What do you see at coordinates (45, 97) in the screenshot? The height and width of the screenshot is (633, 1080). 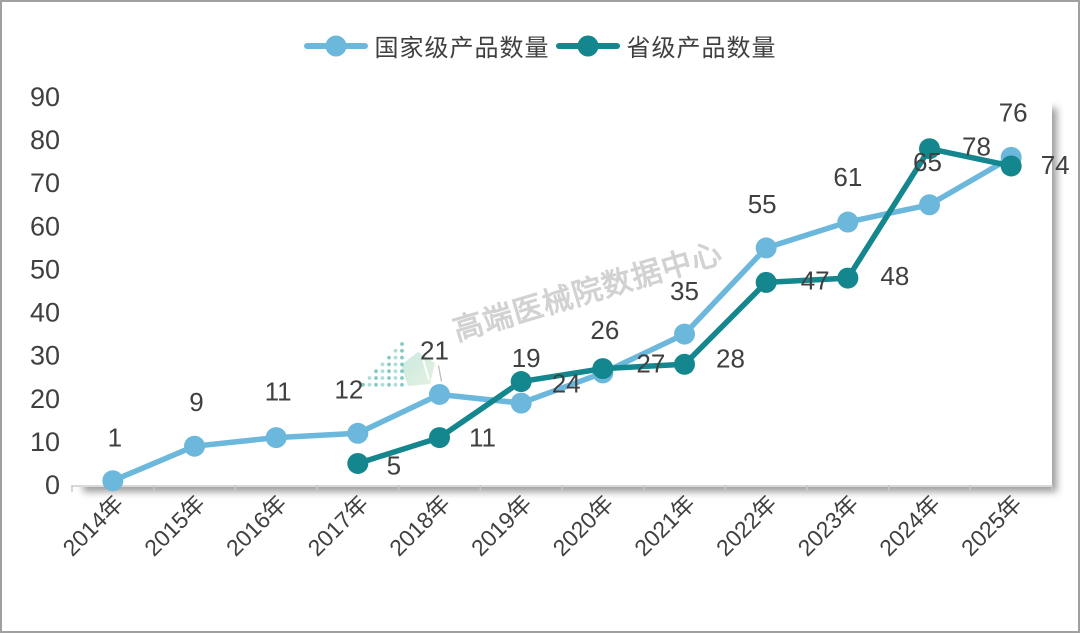 I see `y-axis-label: 90` at bounding box center [45, 97].